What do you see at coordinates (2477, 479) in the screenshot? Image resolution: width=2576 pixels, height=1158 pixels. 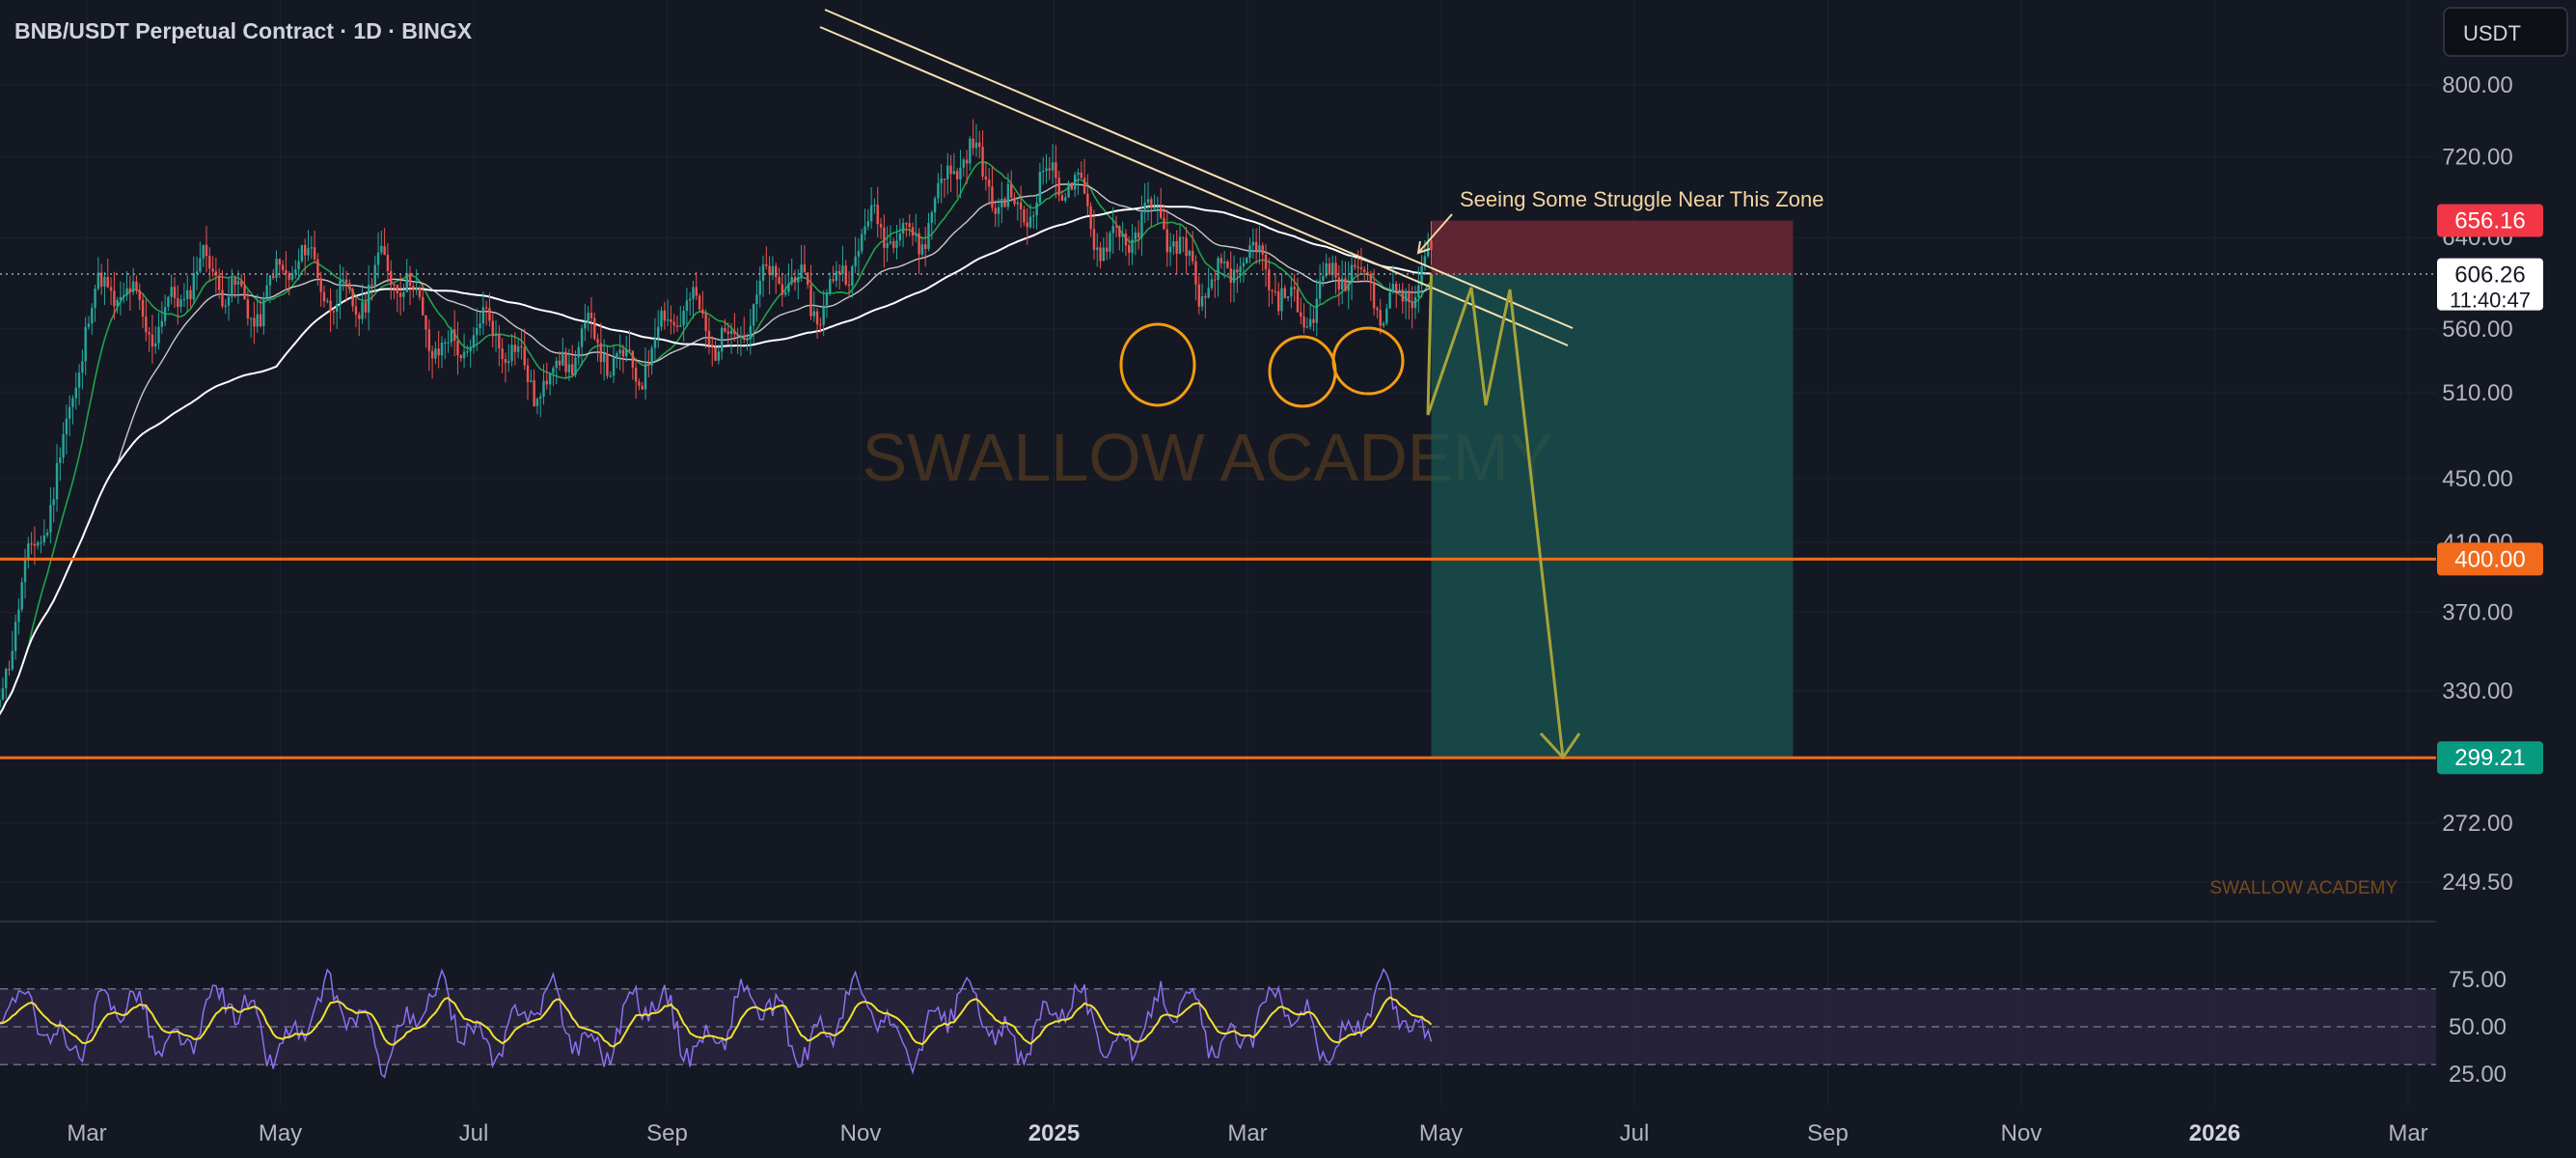 I see `price-axis-tick: 450.00` at bounding box center [2477, 479].